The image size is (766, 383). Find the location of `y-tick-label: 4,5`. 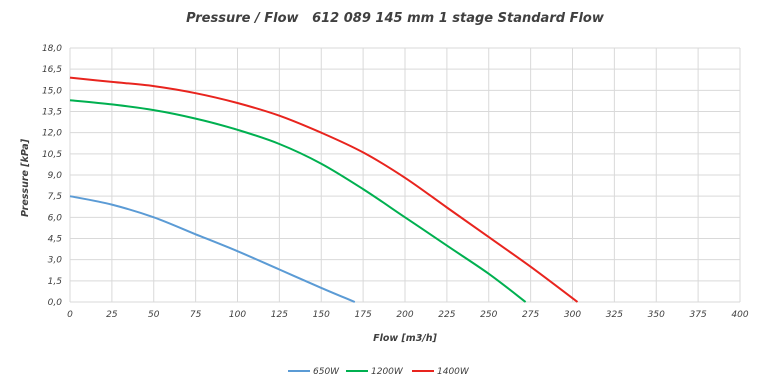

y-tick-label: 4,5 is located at coordinates (55, 240).